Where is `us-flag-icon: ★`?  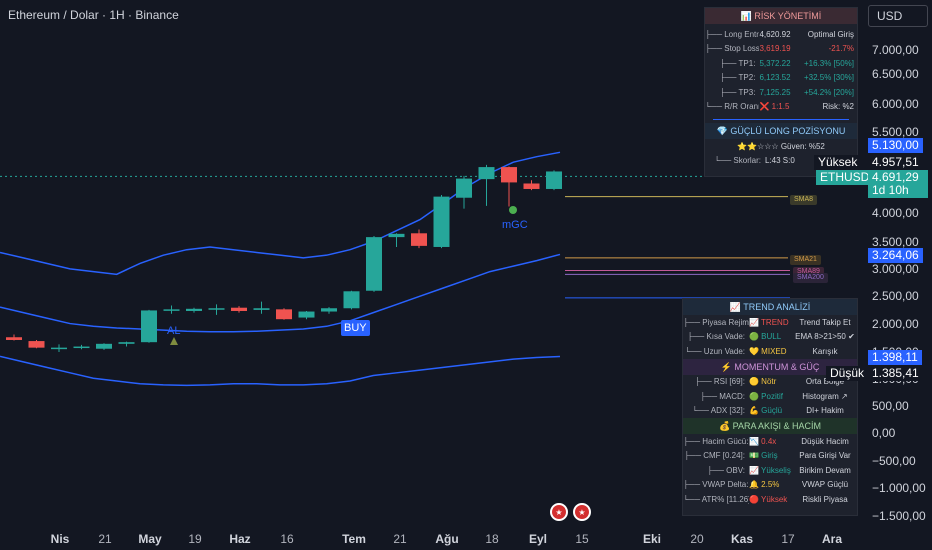
us-flag-icon: ★ is located at coordinates (559, 512).